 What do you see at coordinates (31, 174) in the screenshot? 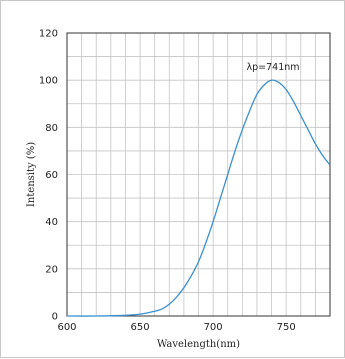
I see `y-axis-label: Intensity (%)` at bounding box center [31, 174].